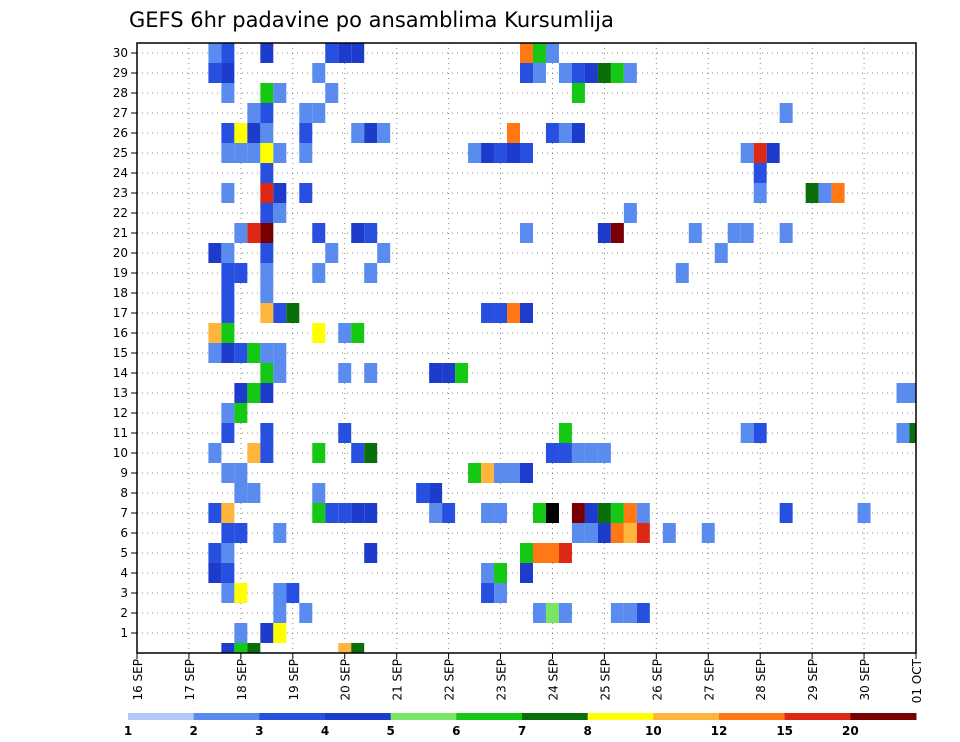 This screenshot has height=742, width=960. I want to click on y-tick-label: 18, so click(120, 293).